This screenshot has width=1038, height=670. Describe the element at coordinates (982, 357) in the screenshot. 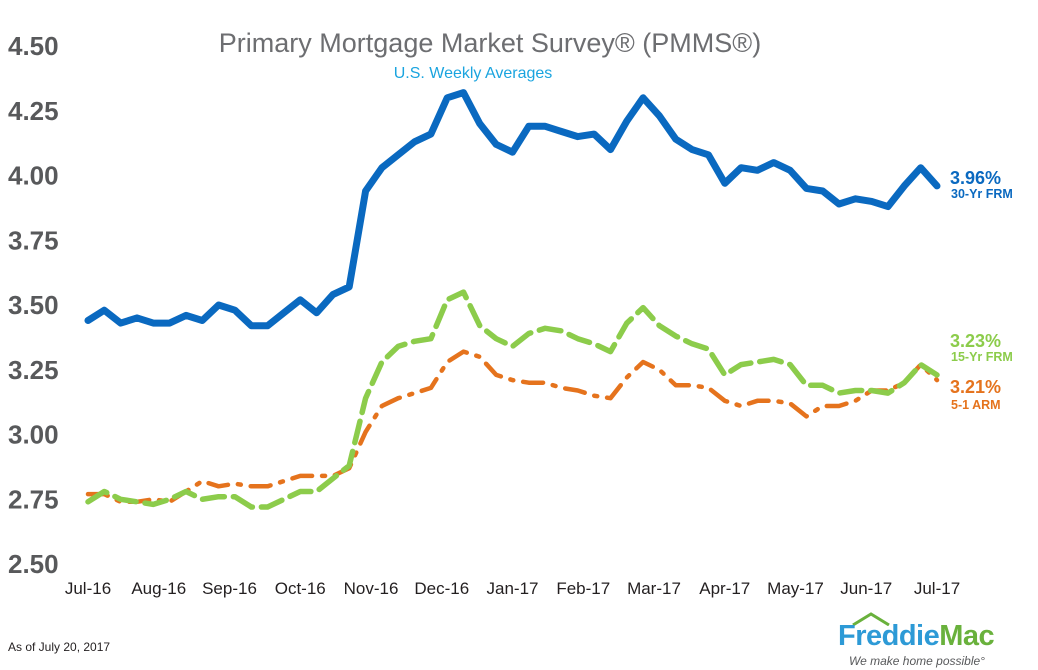

I see `end-series-name: 15-Yr FRM` at that location.